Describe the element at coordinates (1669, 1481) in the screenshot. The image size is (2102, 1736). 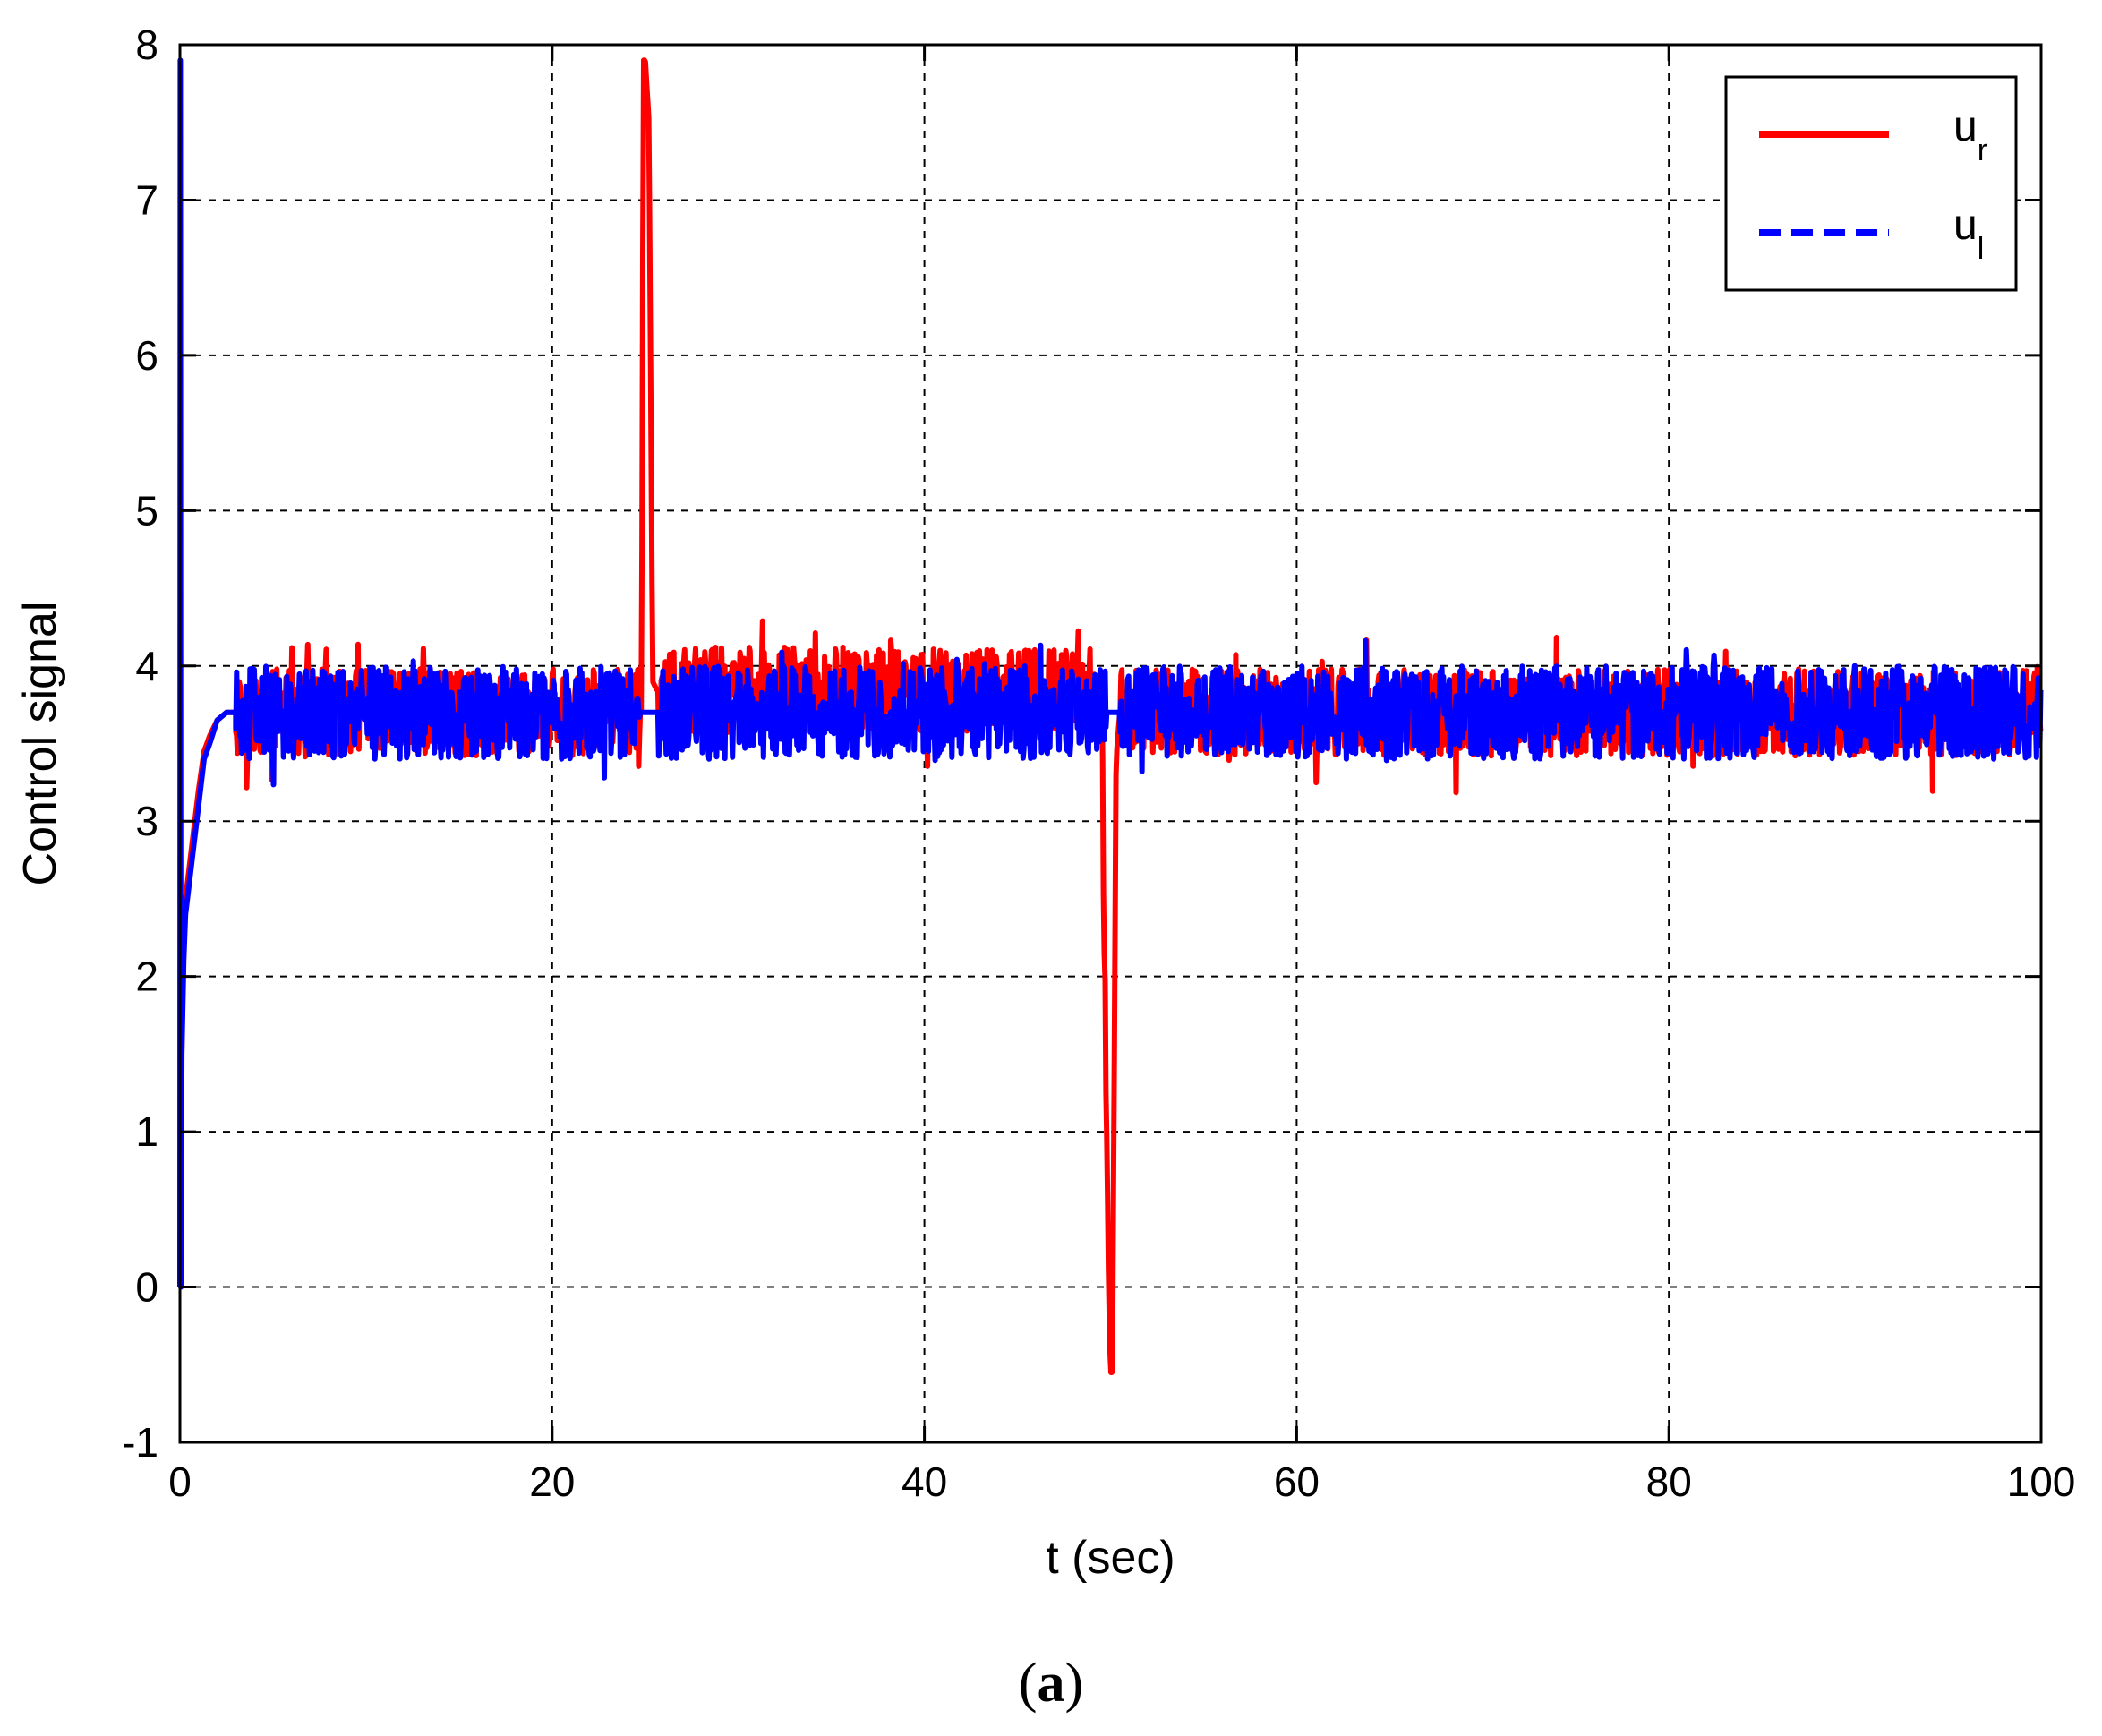
I see `x-tick-label-4: 80` at that location.